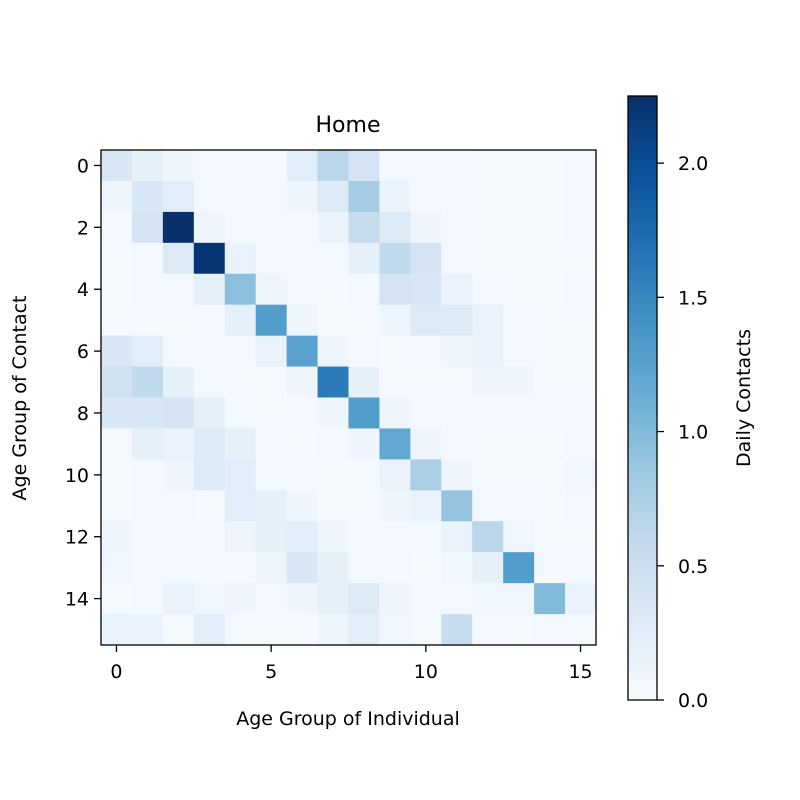 Image resolution: width=800 pixels, height=800 pixels. What do you see at coordinates (426, 672) in the screenshot?
I see `x-tick-label: 10` at bounding box center [426, 672].